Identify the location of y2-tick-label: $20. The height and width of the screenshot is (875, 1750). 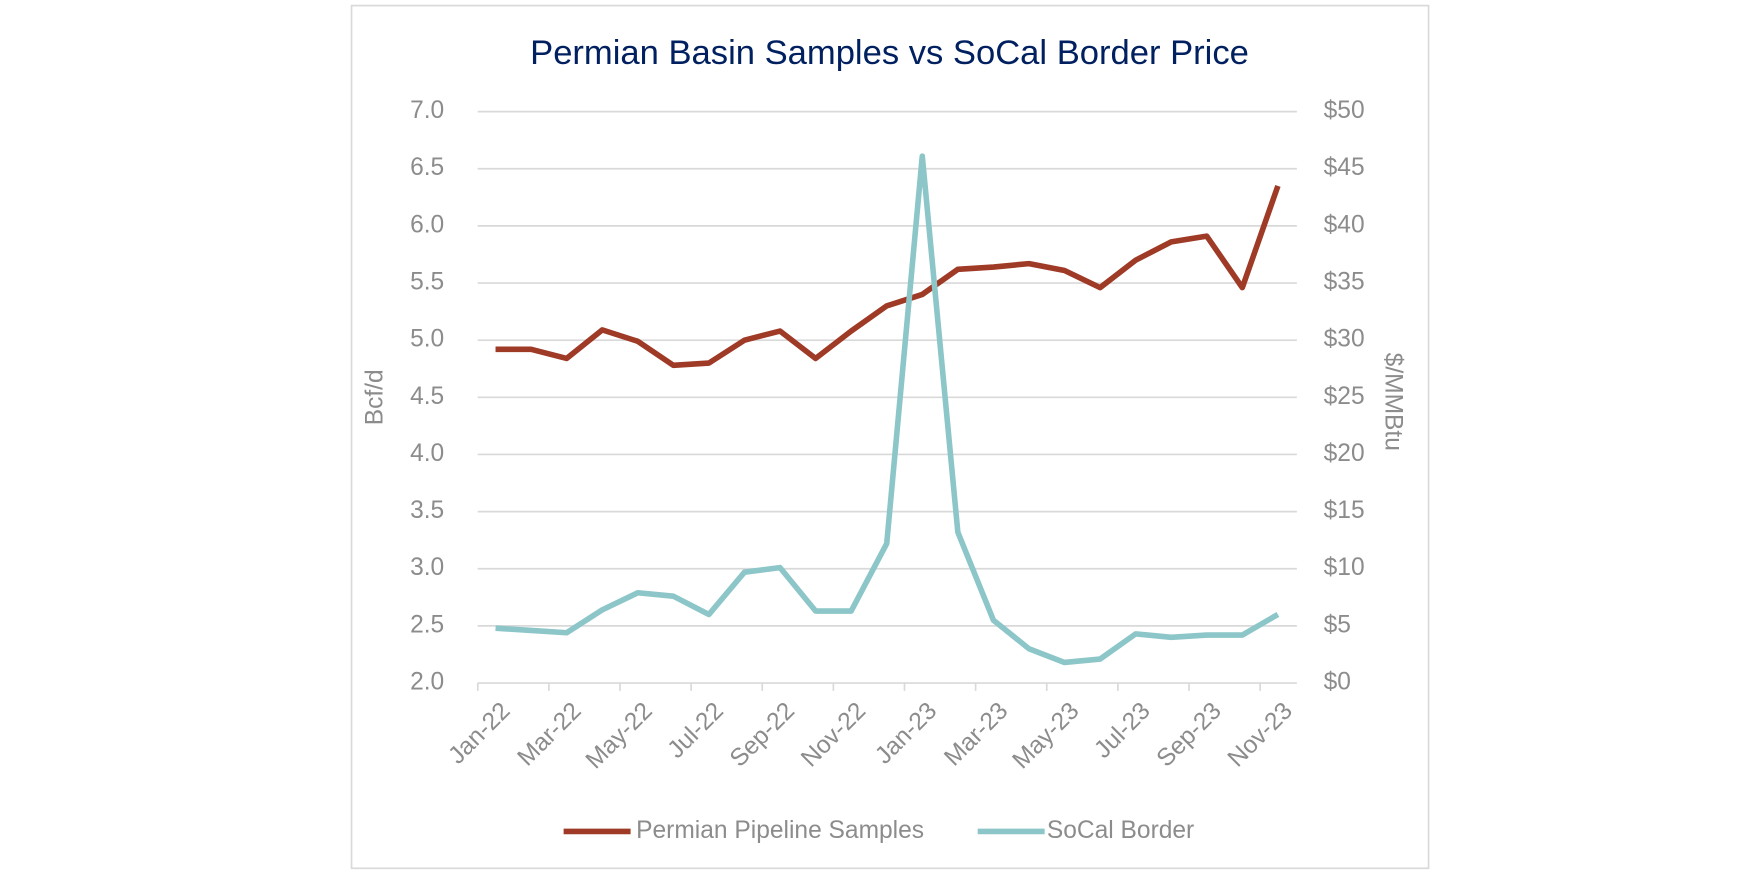
(1344, 453).